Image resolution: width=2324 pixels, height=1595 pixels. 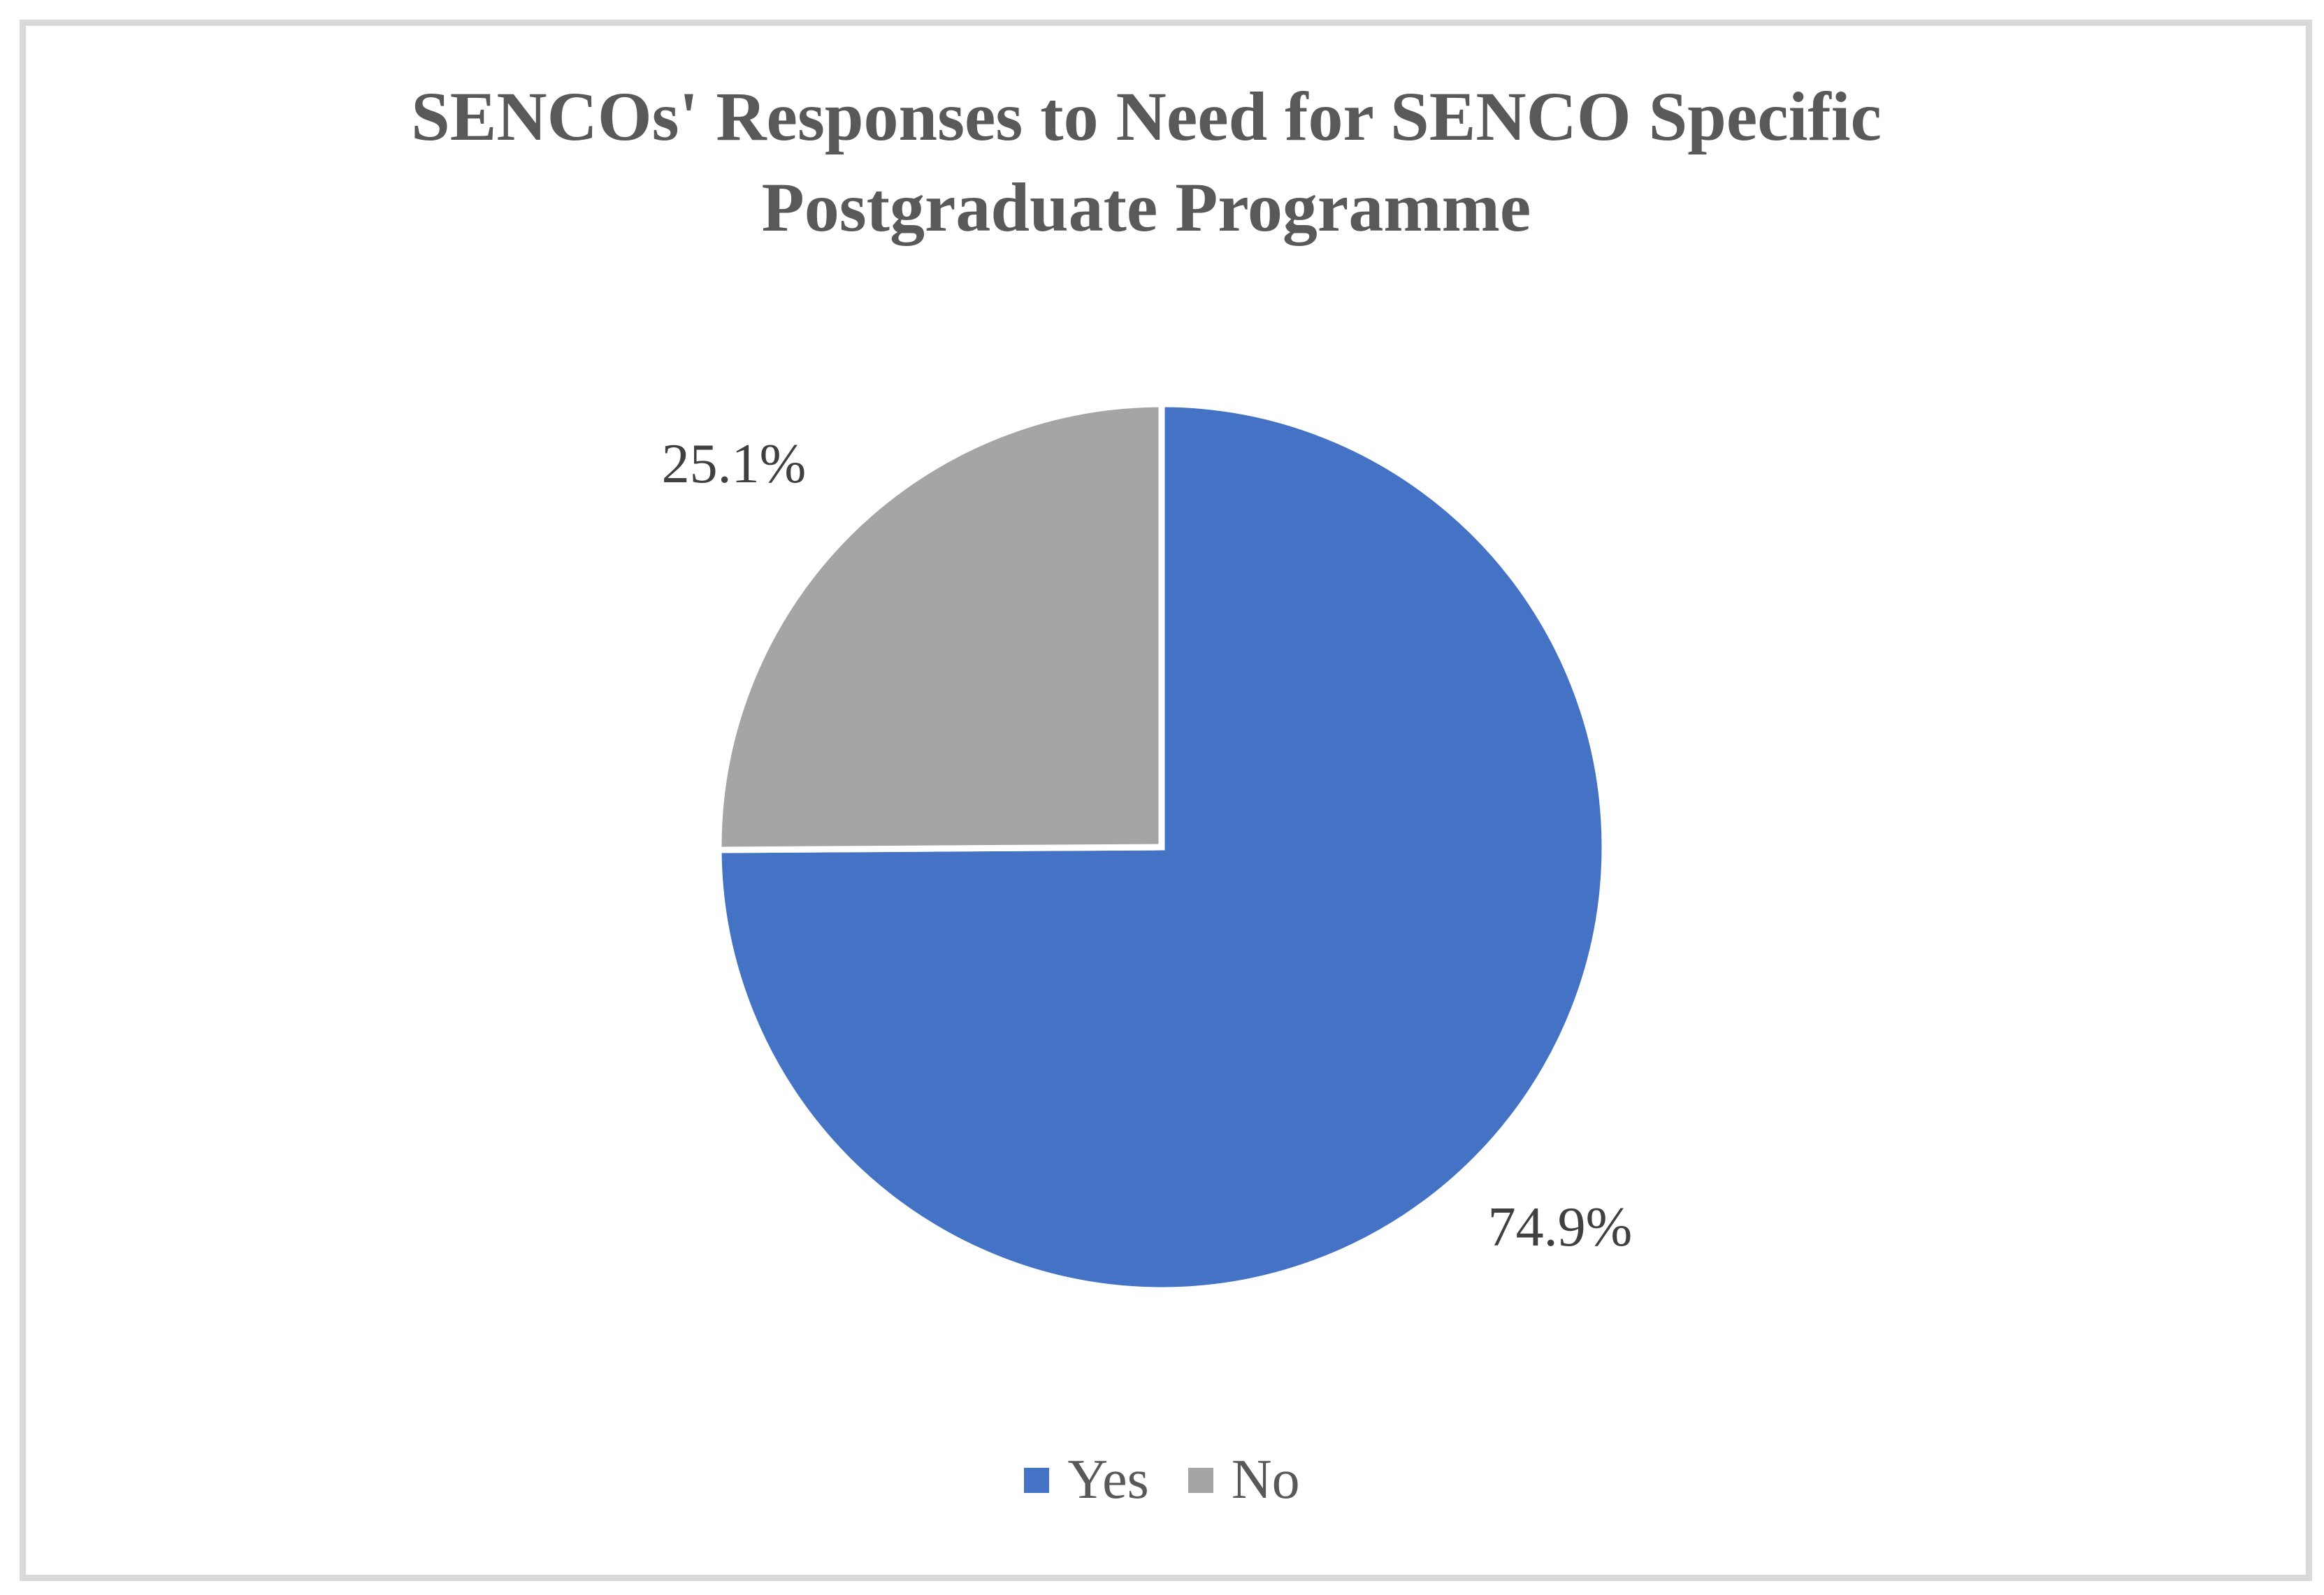 What do you see at coordinates (1265, 1479) in the screenshot?
I see `legend-label-no: No` at bounding box center [1265, 1479].